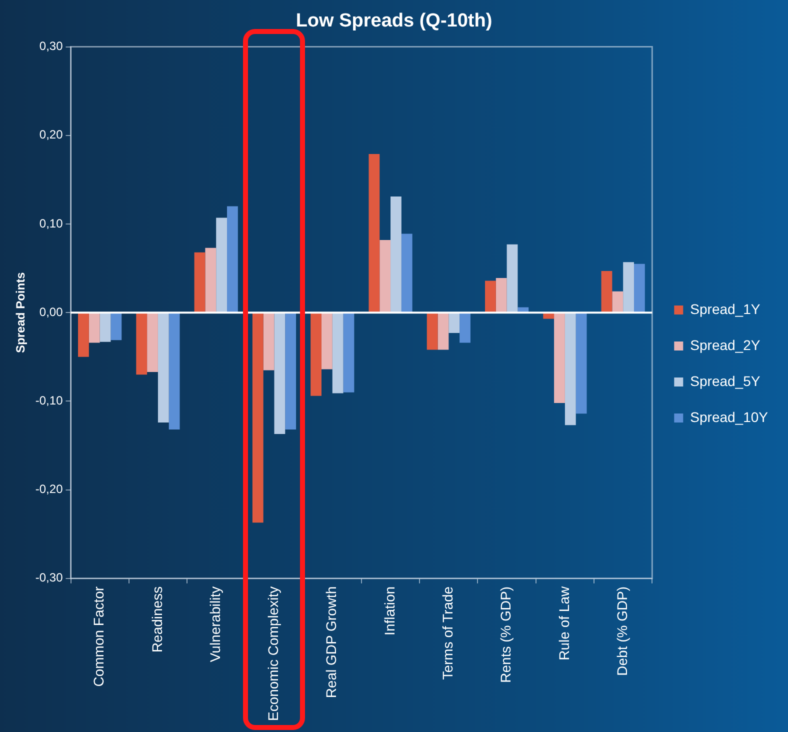 This screenshot has height=732, width=788. I want to click on legend-label: Spread_1Y, so click(725, 308).